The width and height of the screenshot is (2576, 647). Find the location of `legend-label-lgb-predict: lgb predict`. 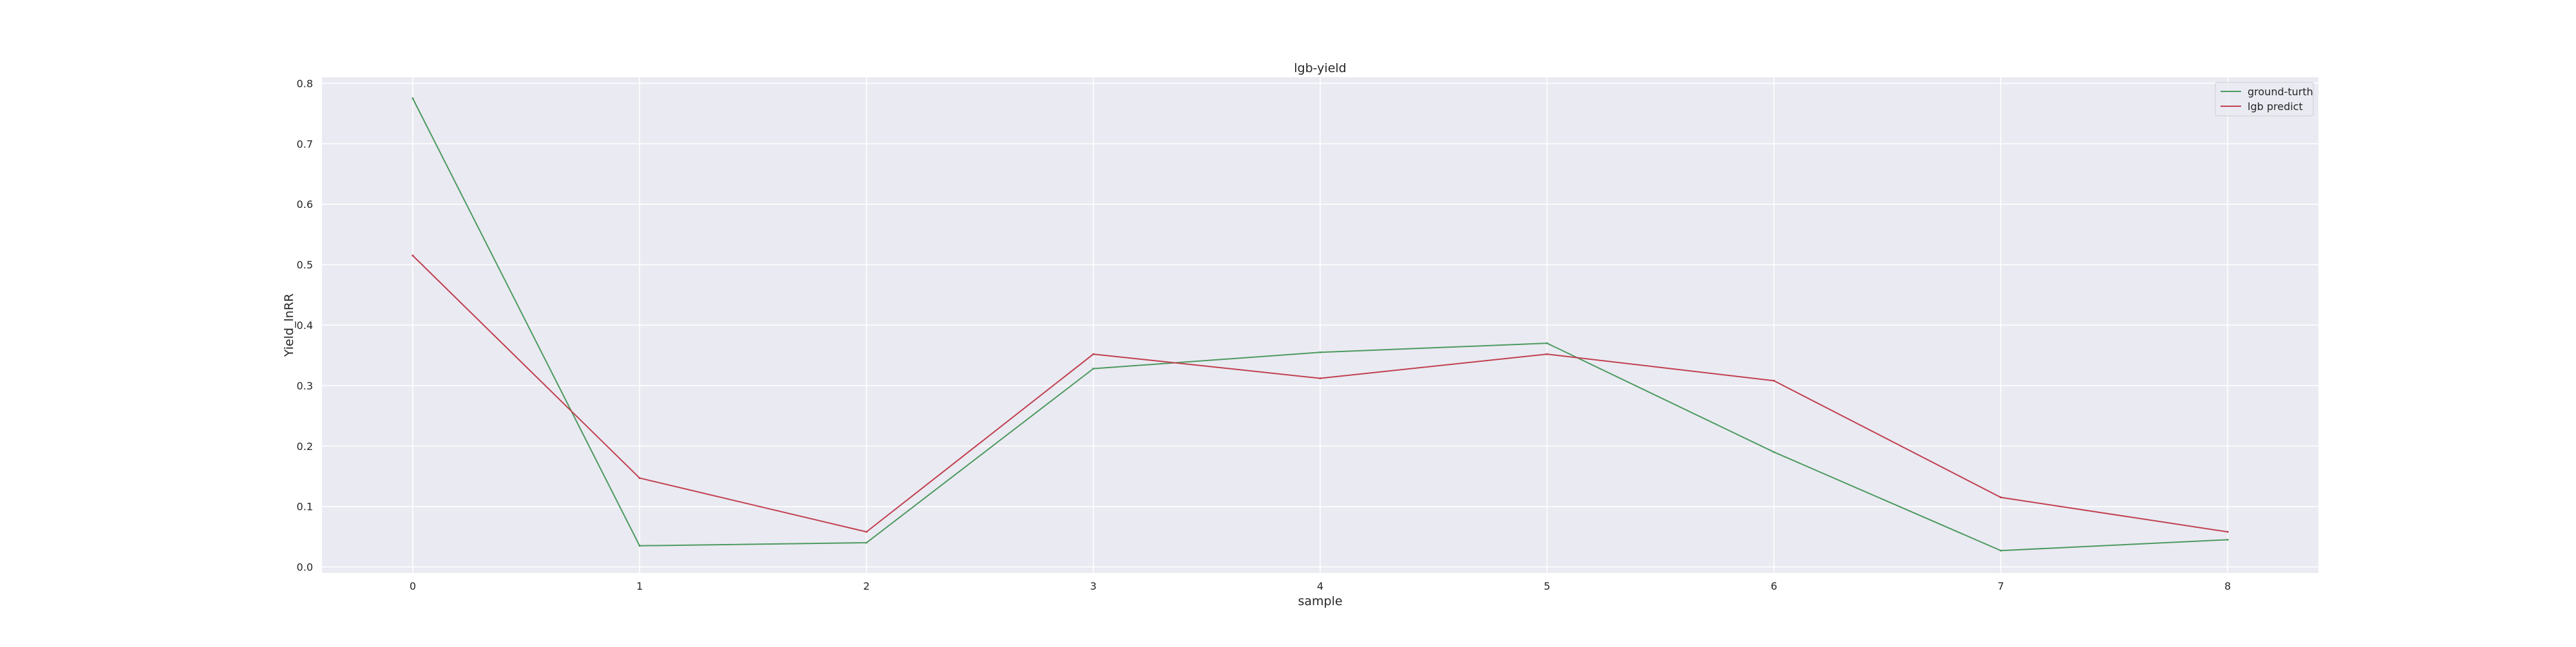

legend-label-lgb-predict: lgb predict is located at coordinates (2275, 107).